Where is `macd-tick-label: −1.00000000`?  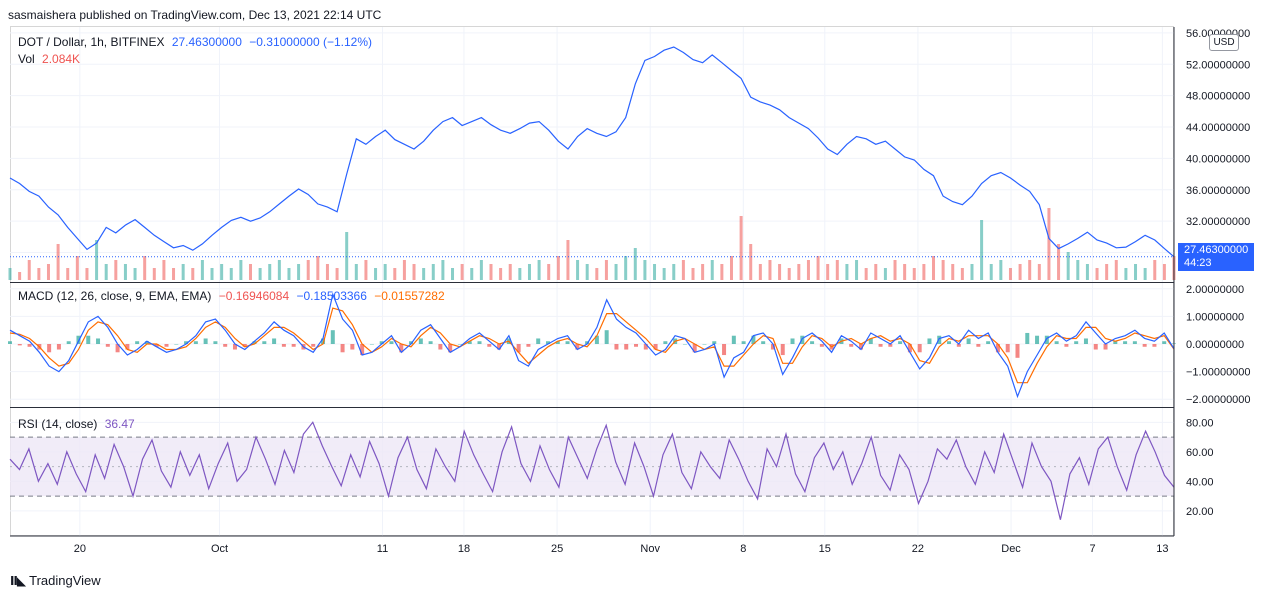
macd-tick-label: −1.00000000 is located at coordinates (1218, 373).